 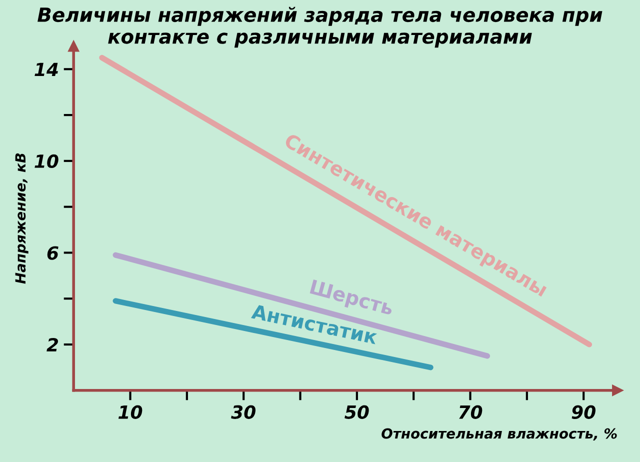 What do you see at coordinates (499, 434) in the screenshot?
I see `x-axis-title: Относительная влажность, %` at bounding box center [499, 434].